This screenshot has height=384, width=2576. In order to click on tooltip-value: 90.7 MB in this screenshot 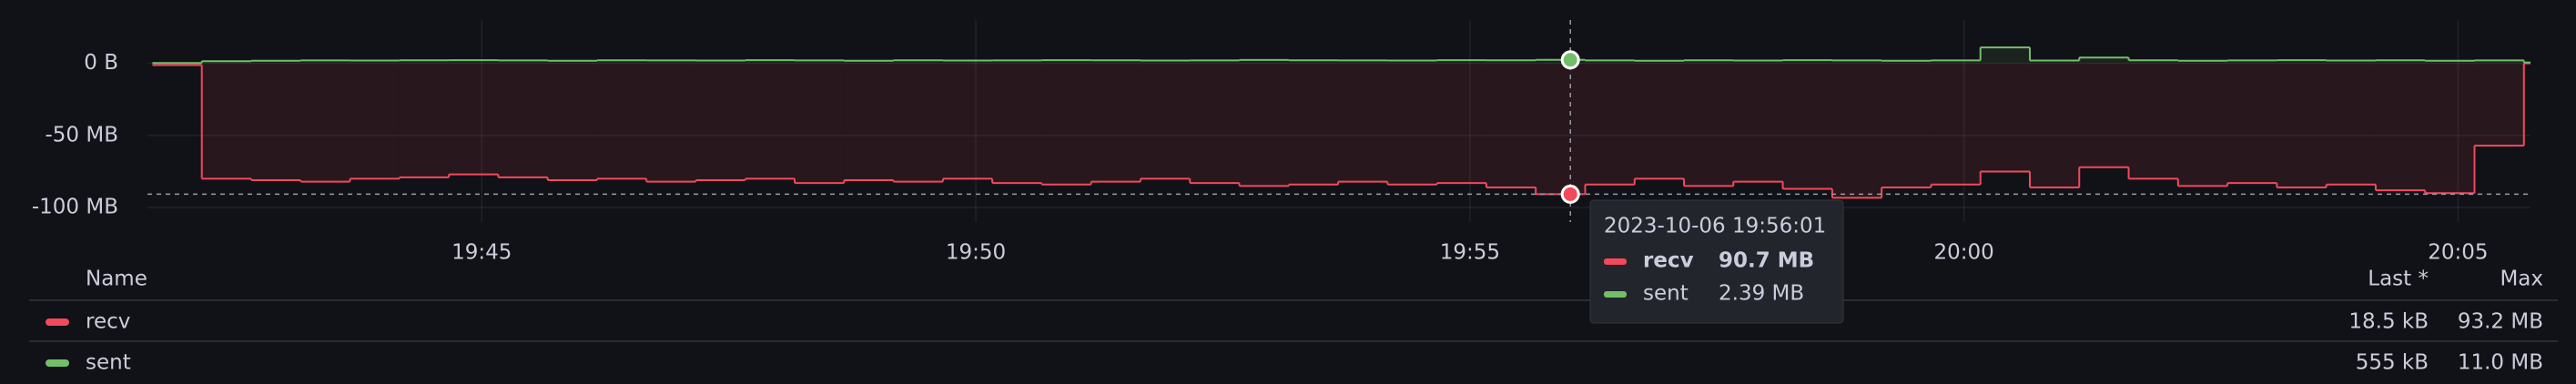, I will do `click(1766, 261)`.